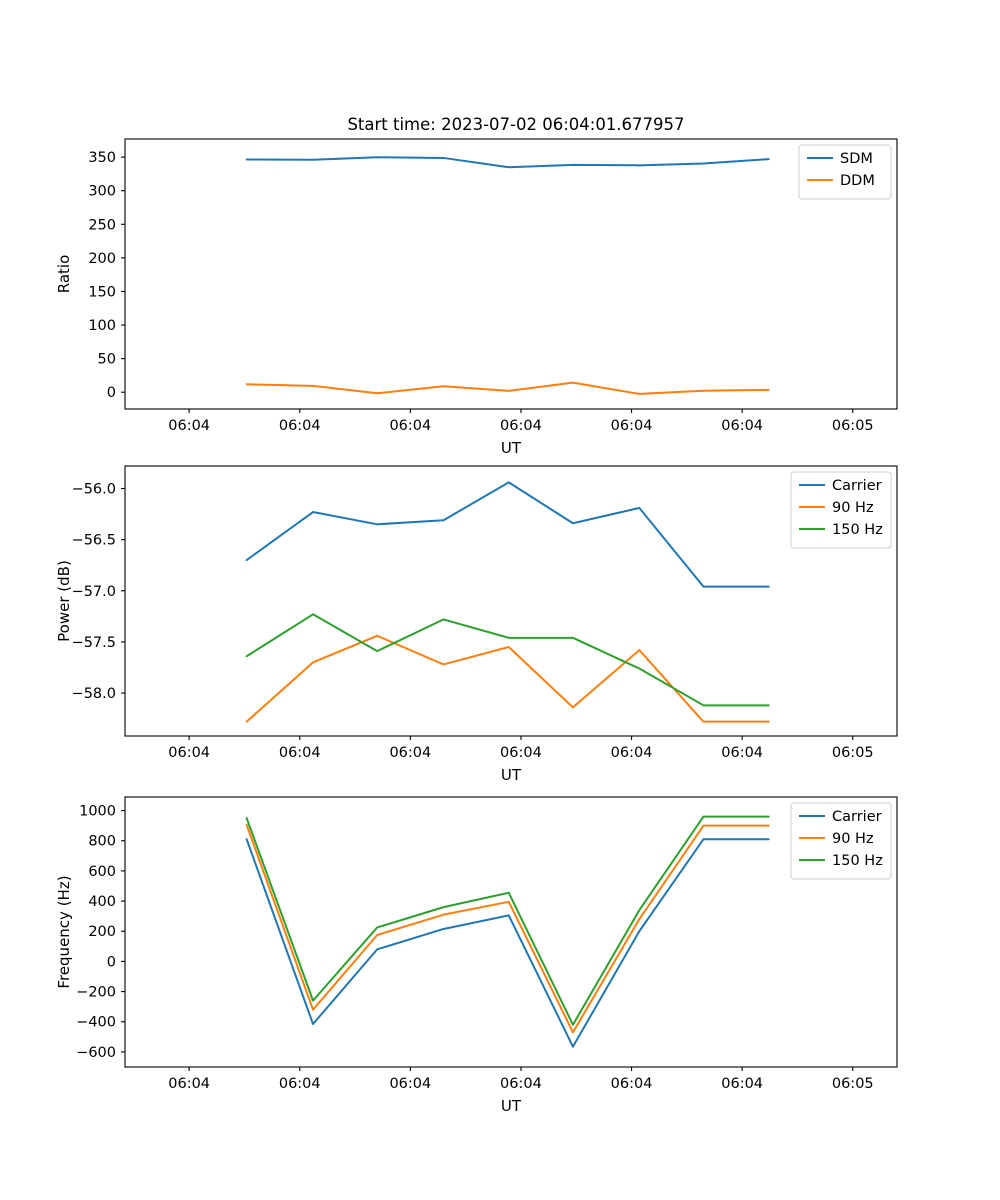 The height and width of the screenshot is (1200, 1000). Describe the element at coordinates (102, 259) in the screenshot. I see `ytick-label-ratio-4: 200` at that location.